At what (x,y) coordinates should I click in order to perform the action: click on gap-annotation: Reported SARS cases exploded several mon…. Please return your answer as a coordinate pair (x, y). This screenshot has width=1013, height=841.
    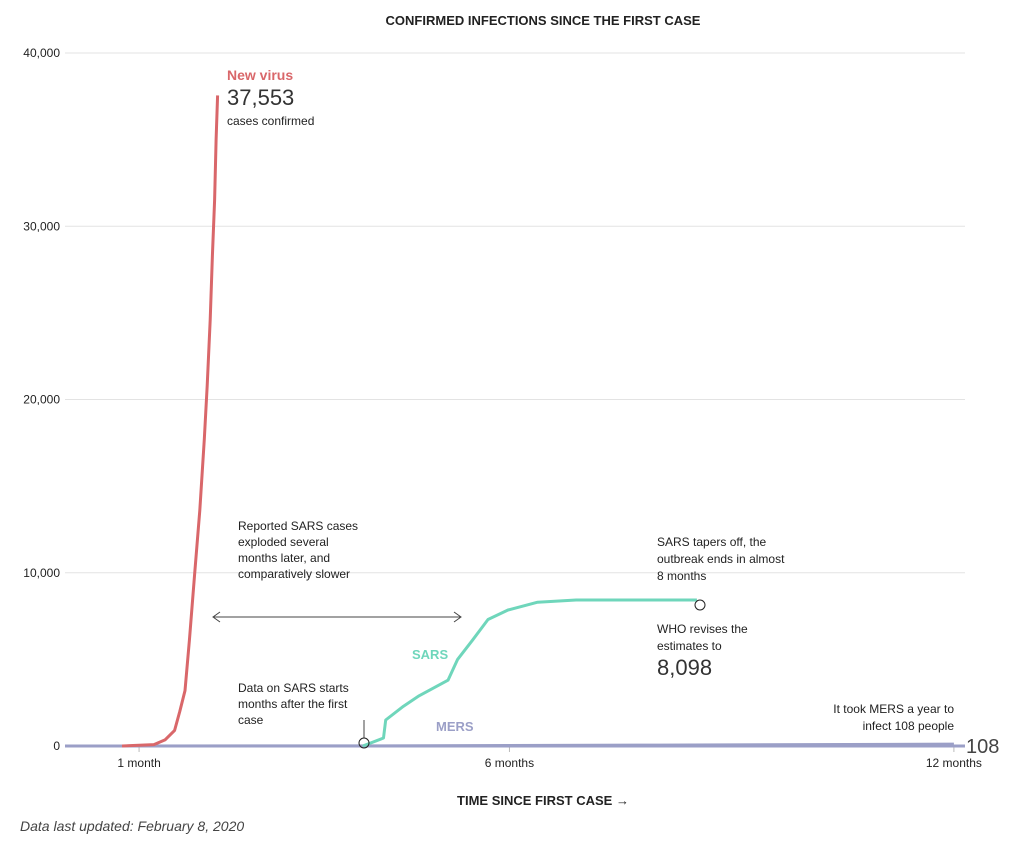
    Looking at the image, I should click on (298, 550).